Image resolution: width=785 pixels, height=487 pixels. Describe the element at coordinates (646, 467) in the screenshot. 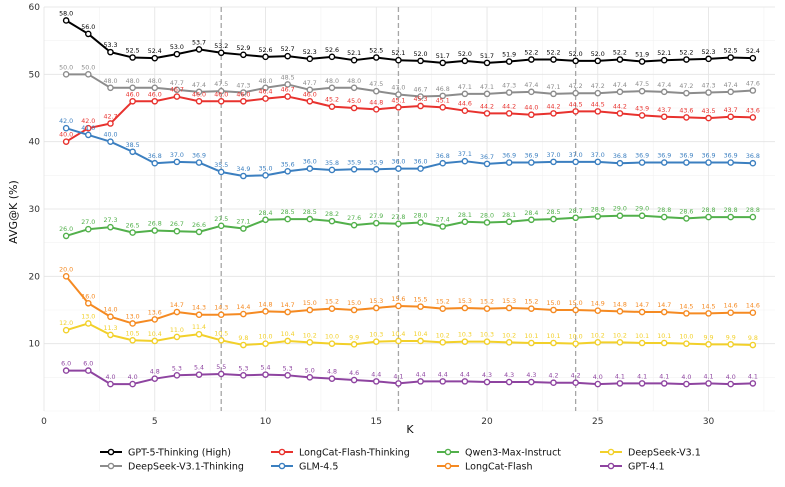

I see `legend-label: GPT-4.1` at that location.